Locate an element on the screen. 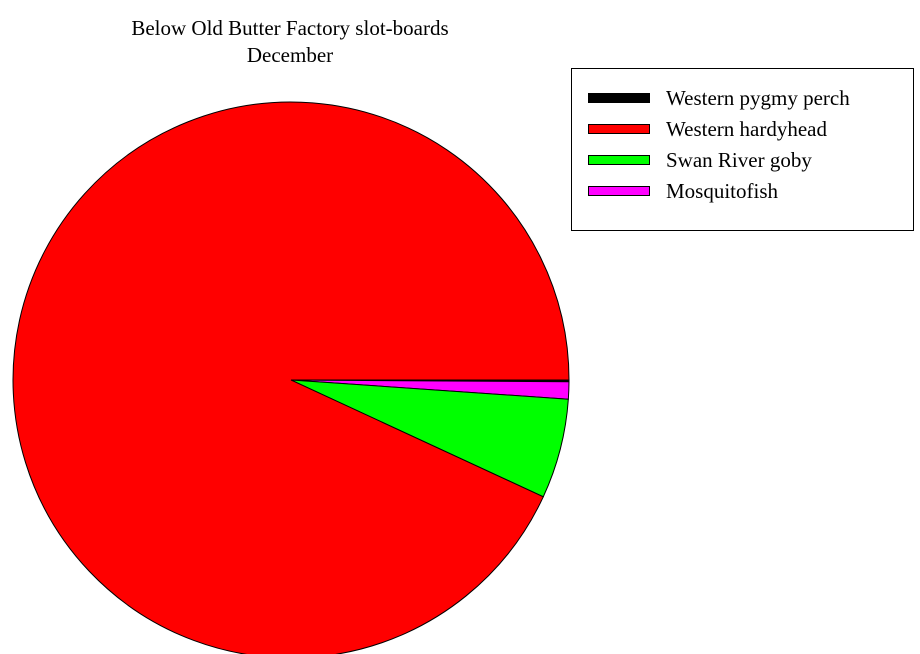 The width and height of the screenshot is (920, 654). chart-title: Below Old Butter Factory slot-boards is located at coordinates (290, 28).